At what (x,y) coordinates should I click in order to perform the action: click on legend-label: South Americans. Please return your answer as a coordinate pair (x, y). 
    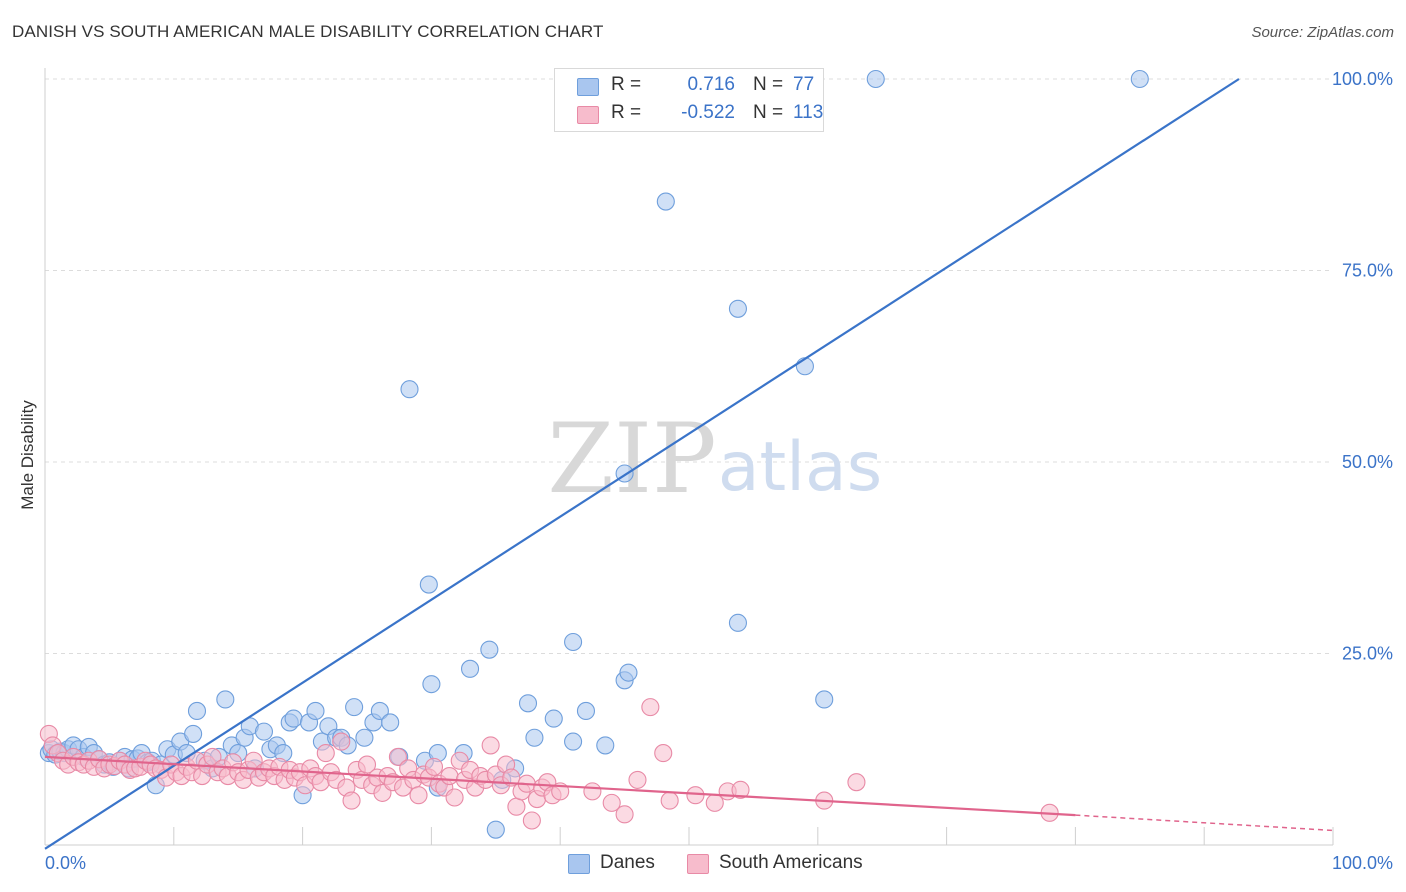
    Looking at the image, I should click on (791, 862).